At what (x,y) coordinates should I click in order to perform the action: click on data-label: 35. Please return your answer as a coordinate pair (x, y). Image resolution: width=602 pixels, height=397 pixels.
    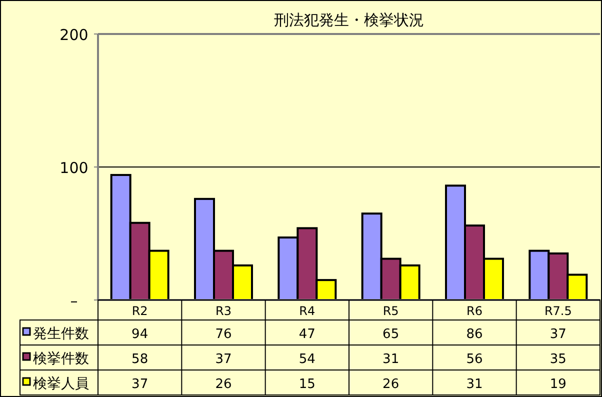
    Looking at the image, I should click on (558, 359).